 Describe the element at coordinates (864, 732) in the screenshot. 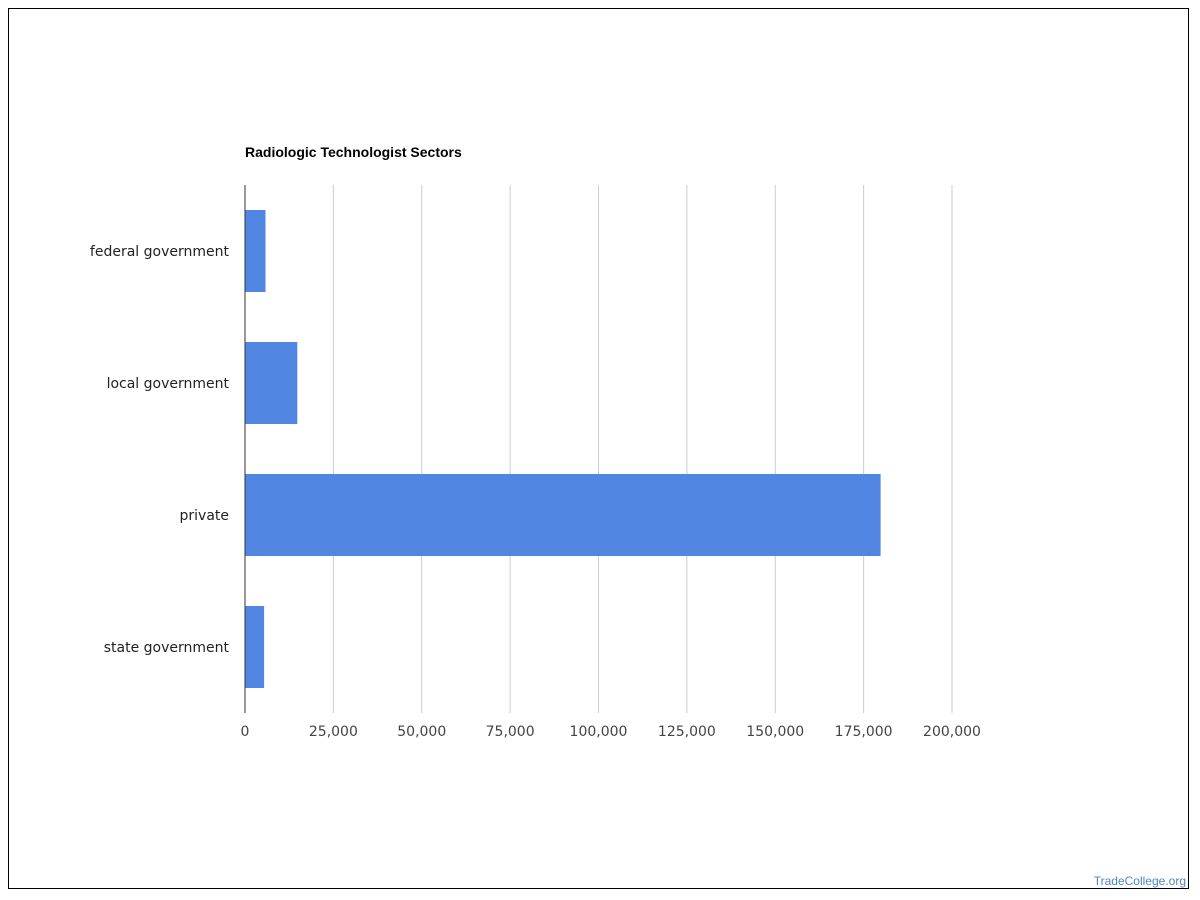

I see `x-tick-label: 175,000` at that location.